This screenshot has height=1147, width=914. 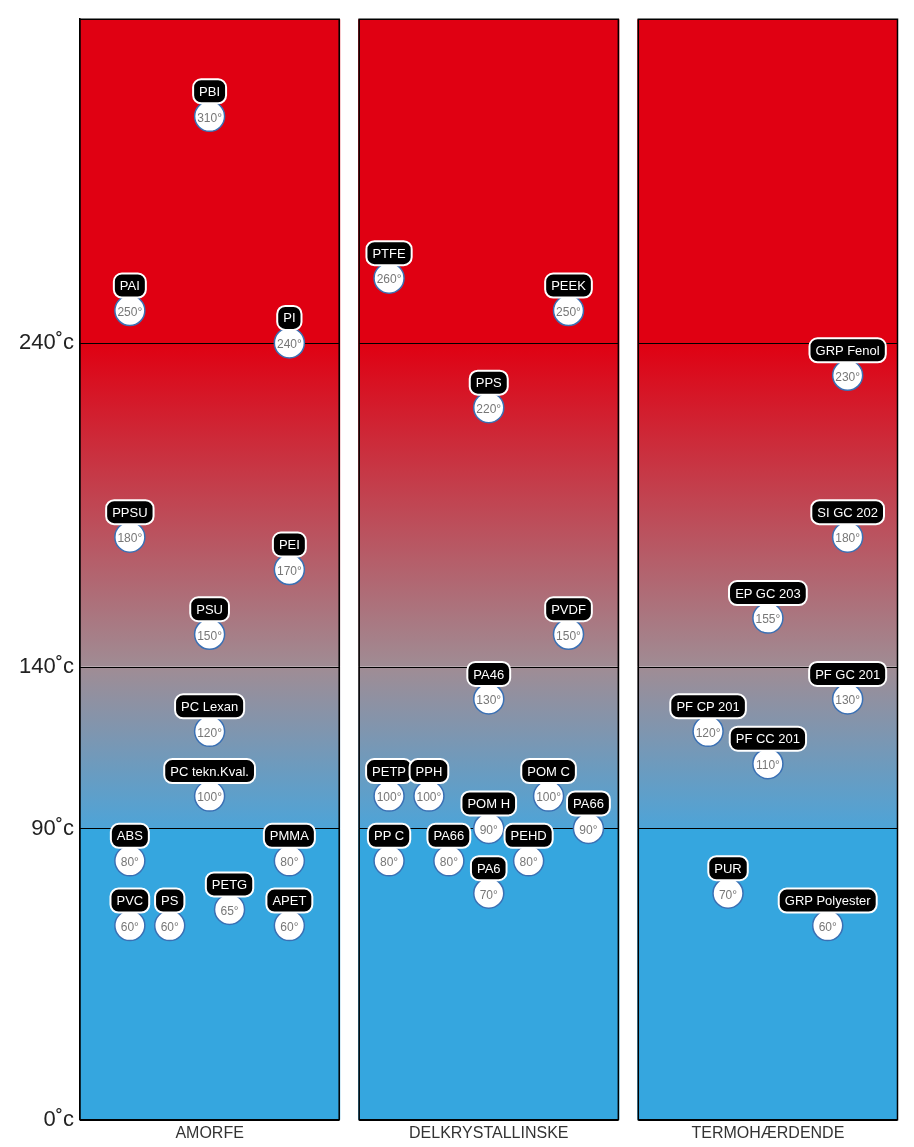 I want to click on data-label: 230°, so click(x=848, y=376).